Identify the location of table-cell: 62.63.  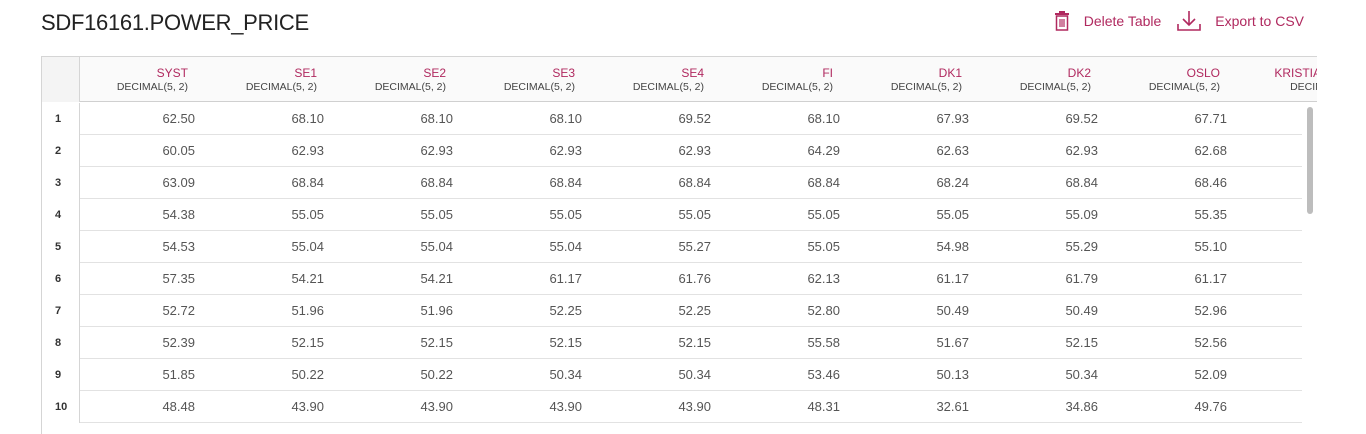
(952, 150).